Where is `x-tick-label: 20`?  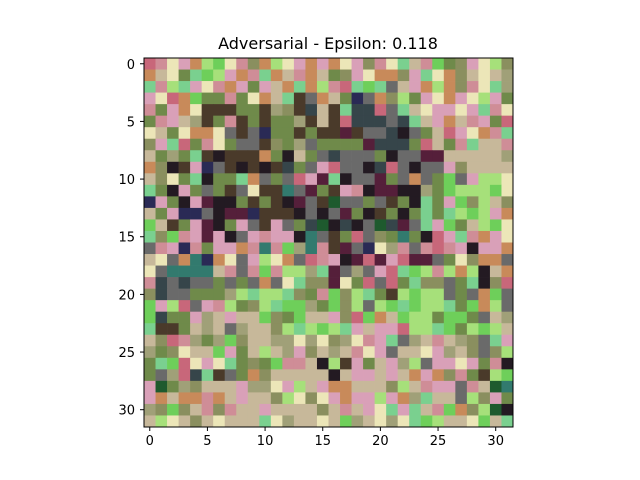 x-tick-label: 20 is located at coordinates (380, 441).